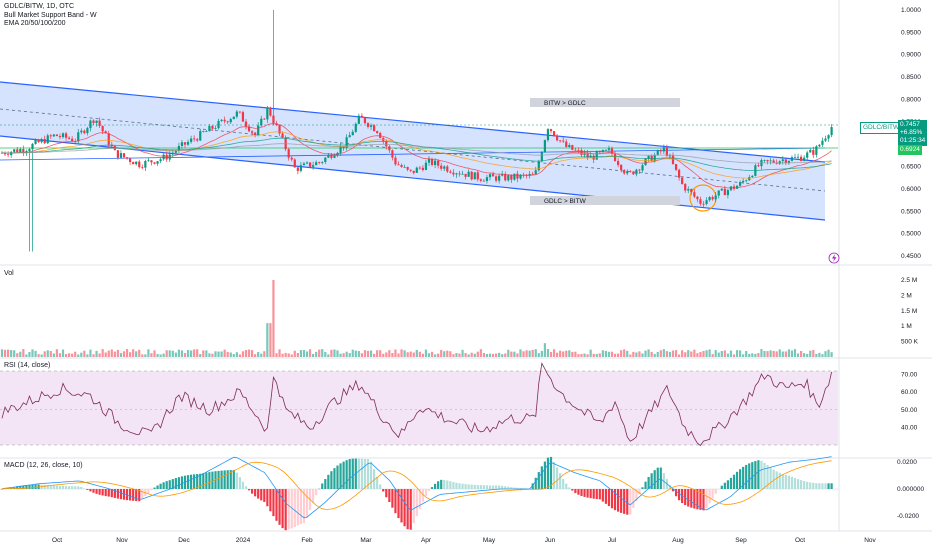  I want to click on indicator-bmsb-label: Bull Market Support Band - W, so click(50, 15).